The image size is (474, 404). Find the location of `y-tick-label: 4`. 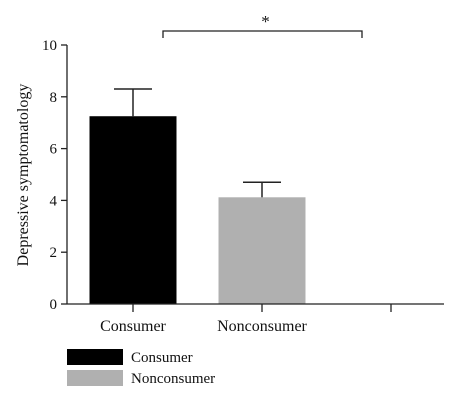

y-tick-label: 4 is located at coordinates (54, 201).